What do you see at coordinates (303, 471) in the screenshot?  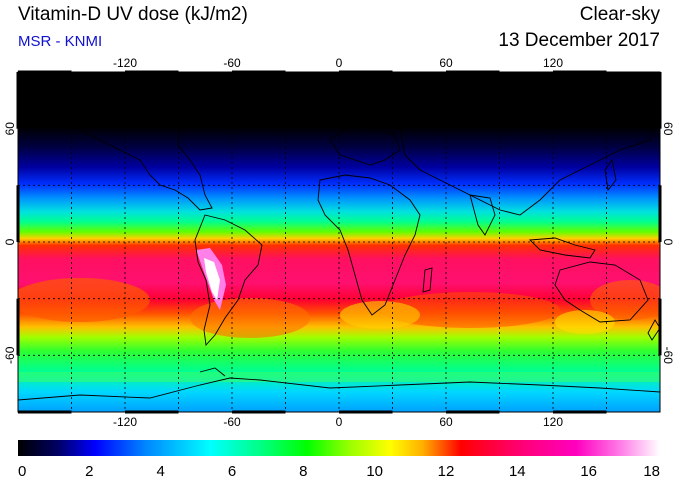 I see `colorbar-tick-label: 8` at bounding box center [303, 471].